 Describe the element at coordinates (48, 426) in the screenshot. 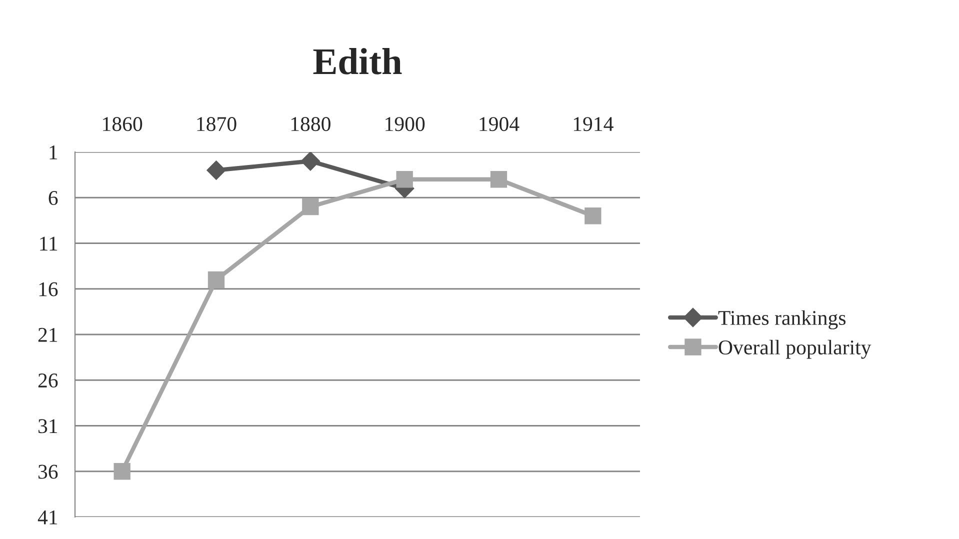

I see `y-tick-label: 31` at that location.